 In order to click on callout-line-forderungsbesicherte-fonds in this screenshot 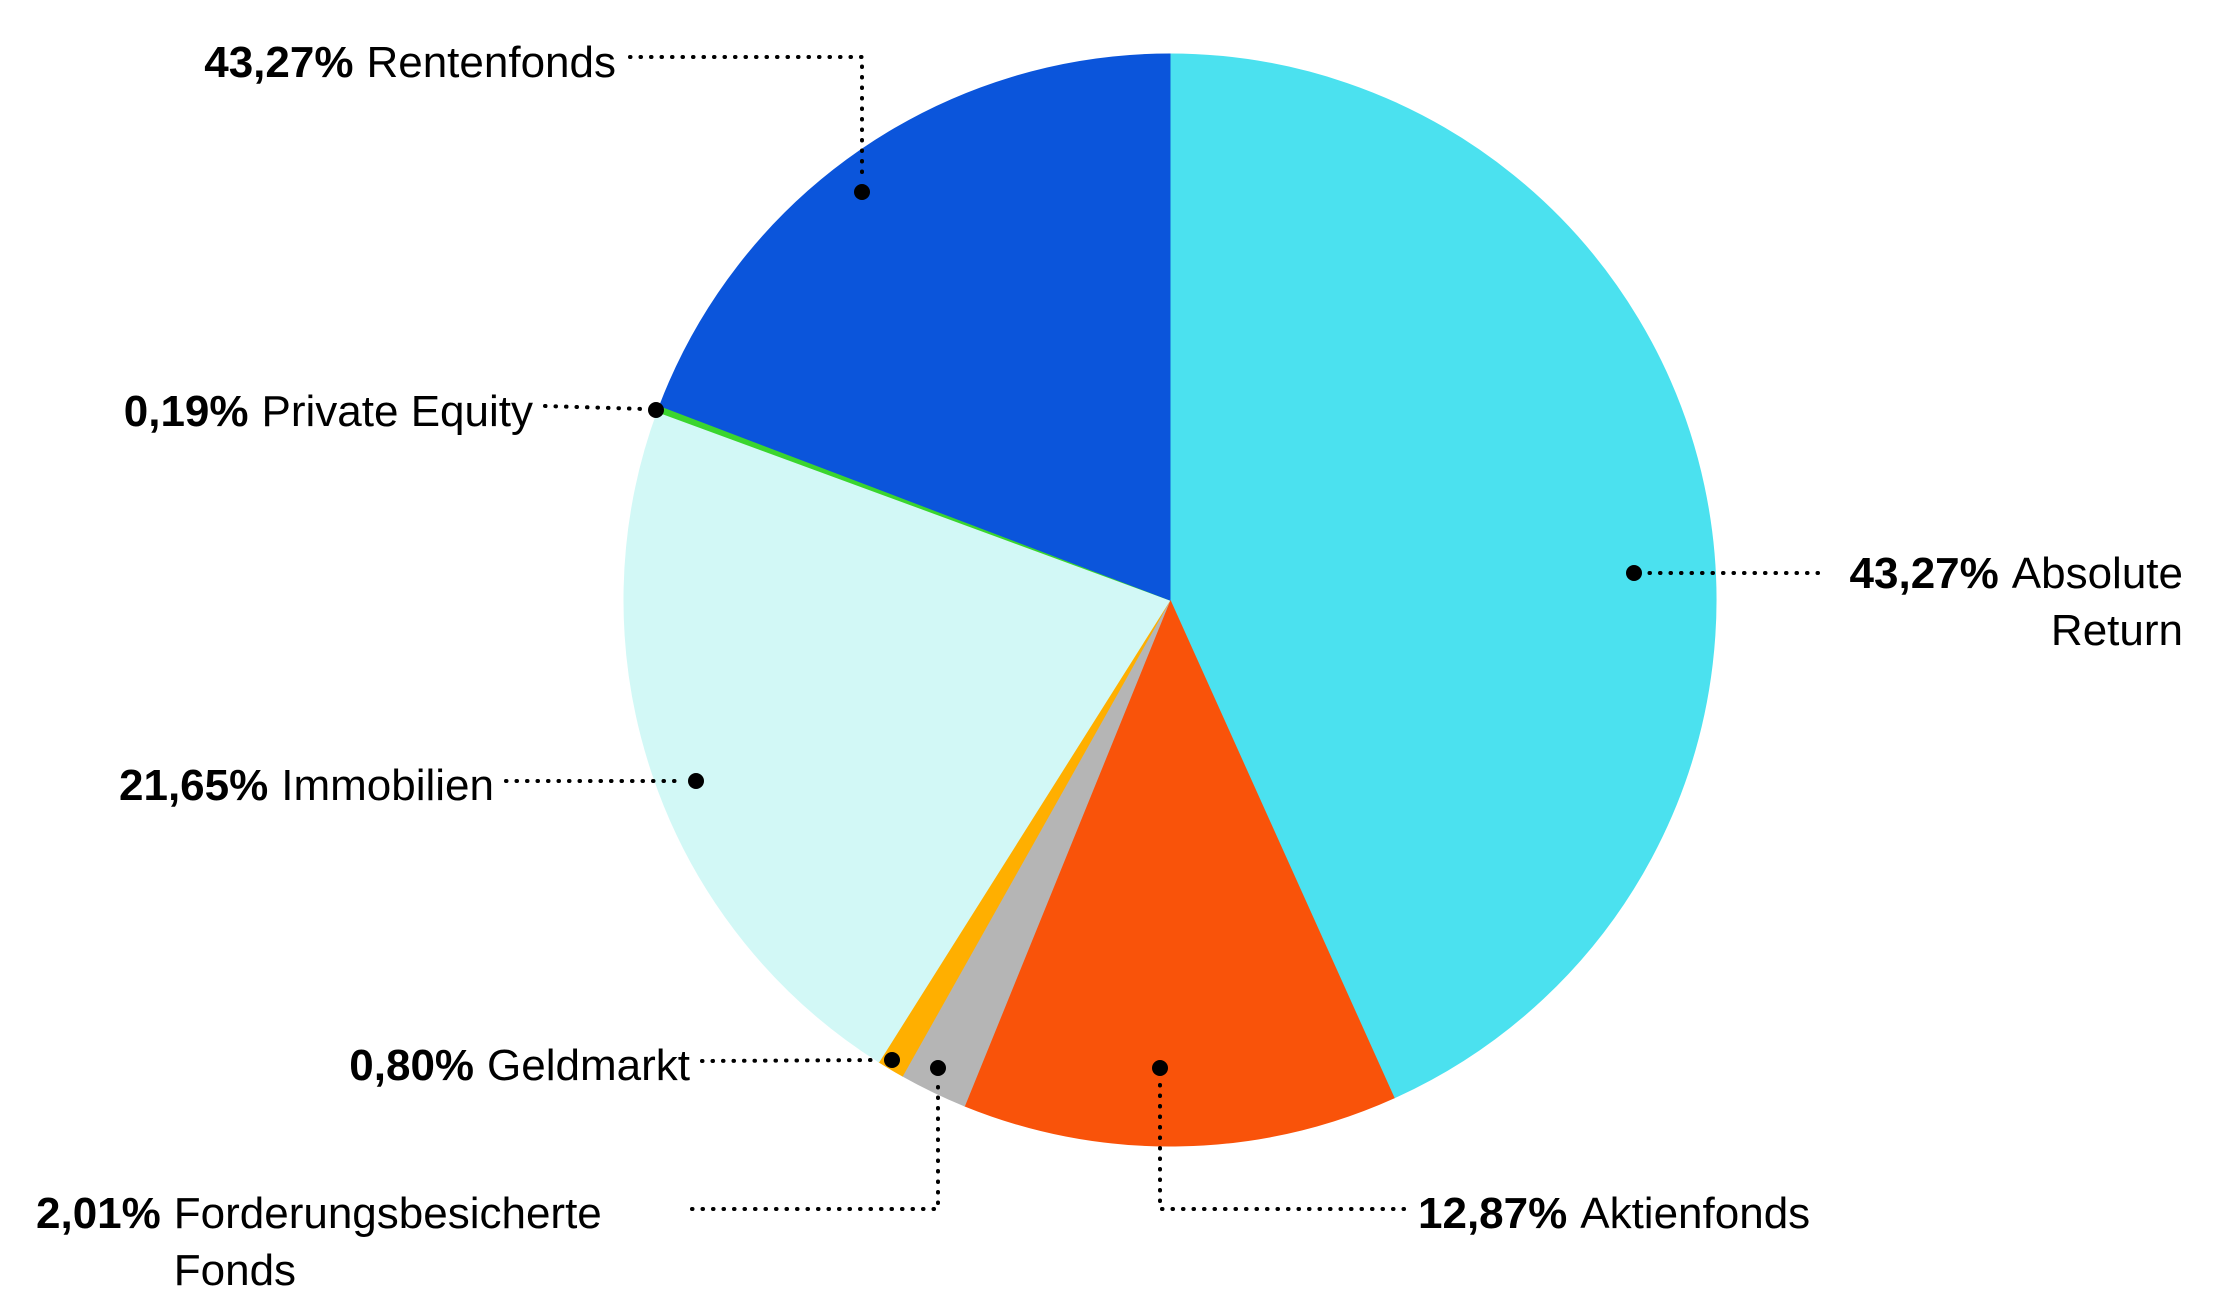, I will do `click(815, 1145)`.